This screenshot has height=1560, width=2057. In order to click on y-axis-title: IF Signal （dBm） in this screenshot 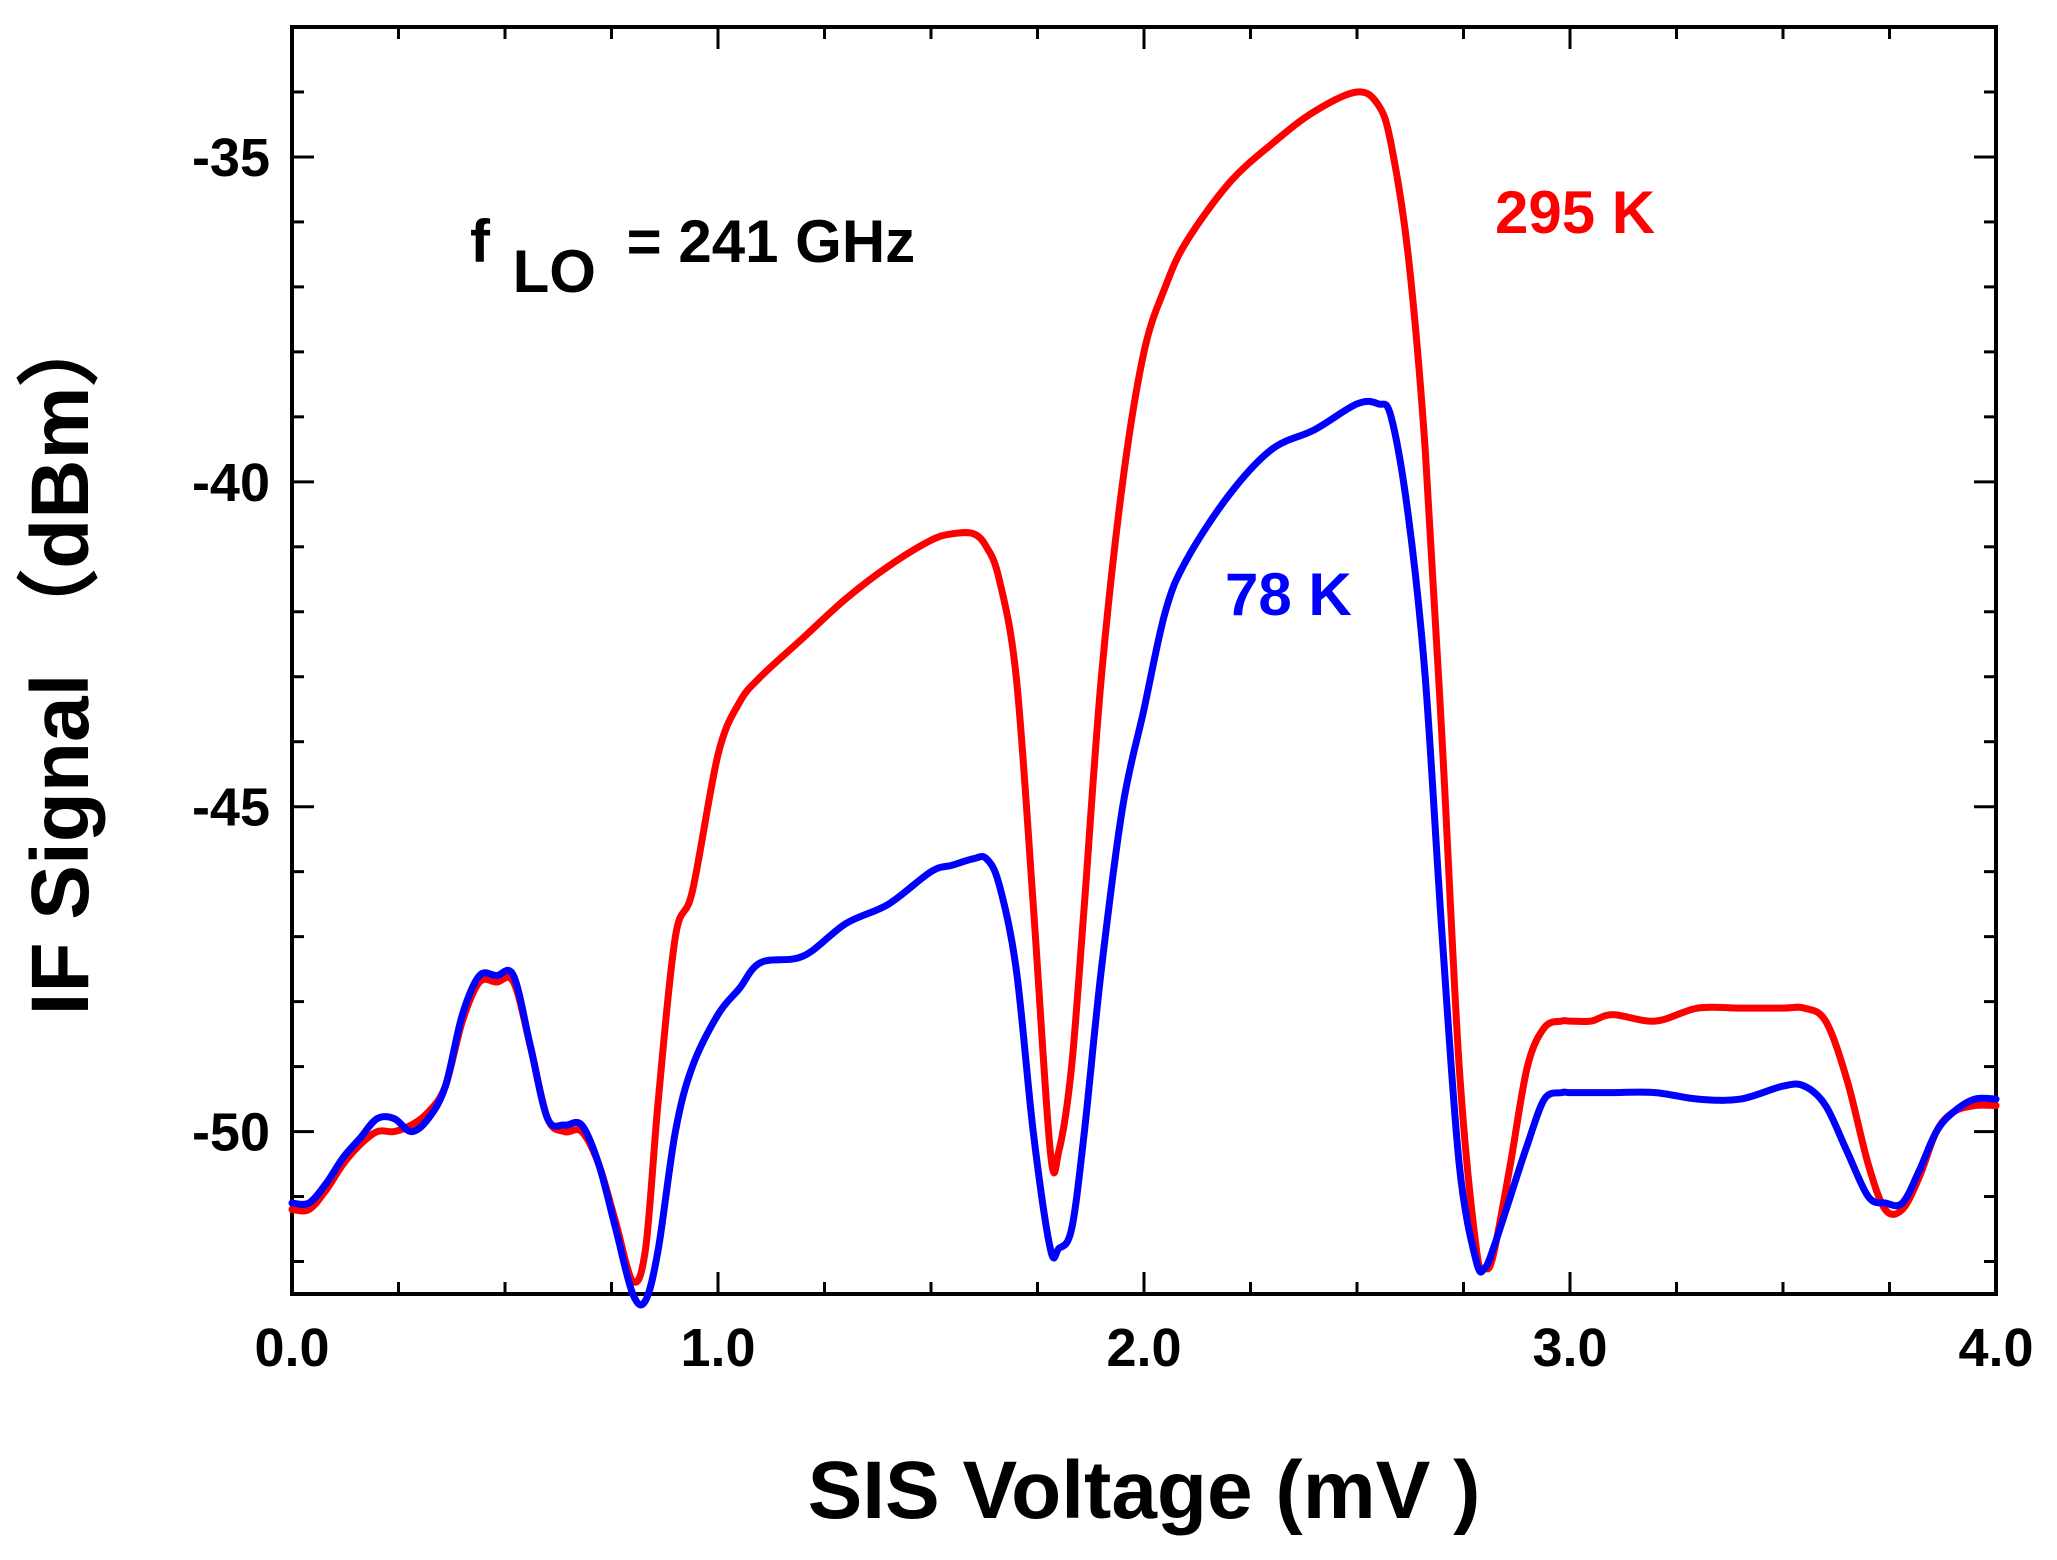, I will do `click(60, 660)`.